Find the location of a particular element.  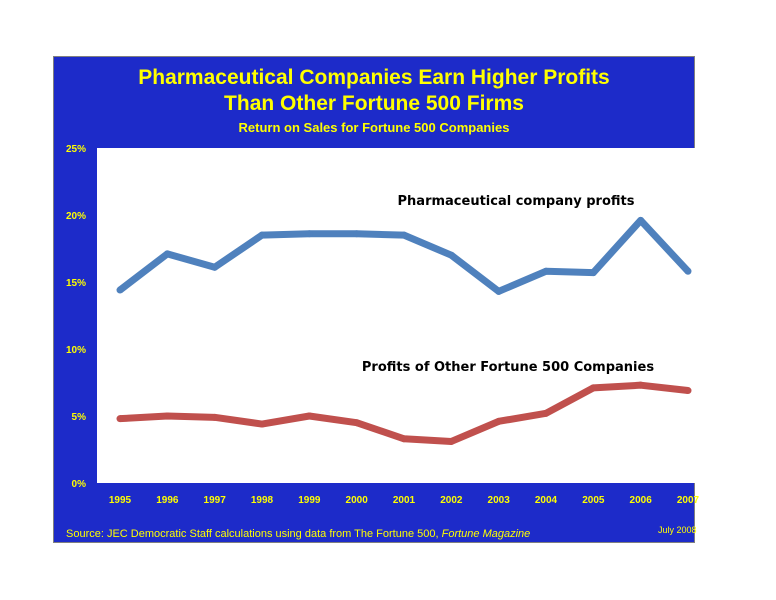

y-tick-label: 0% is located at coordinates (79, 484).